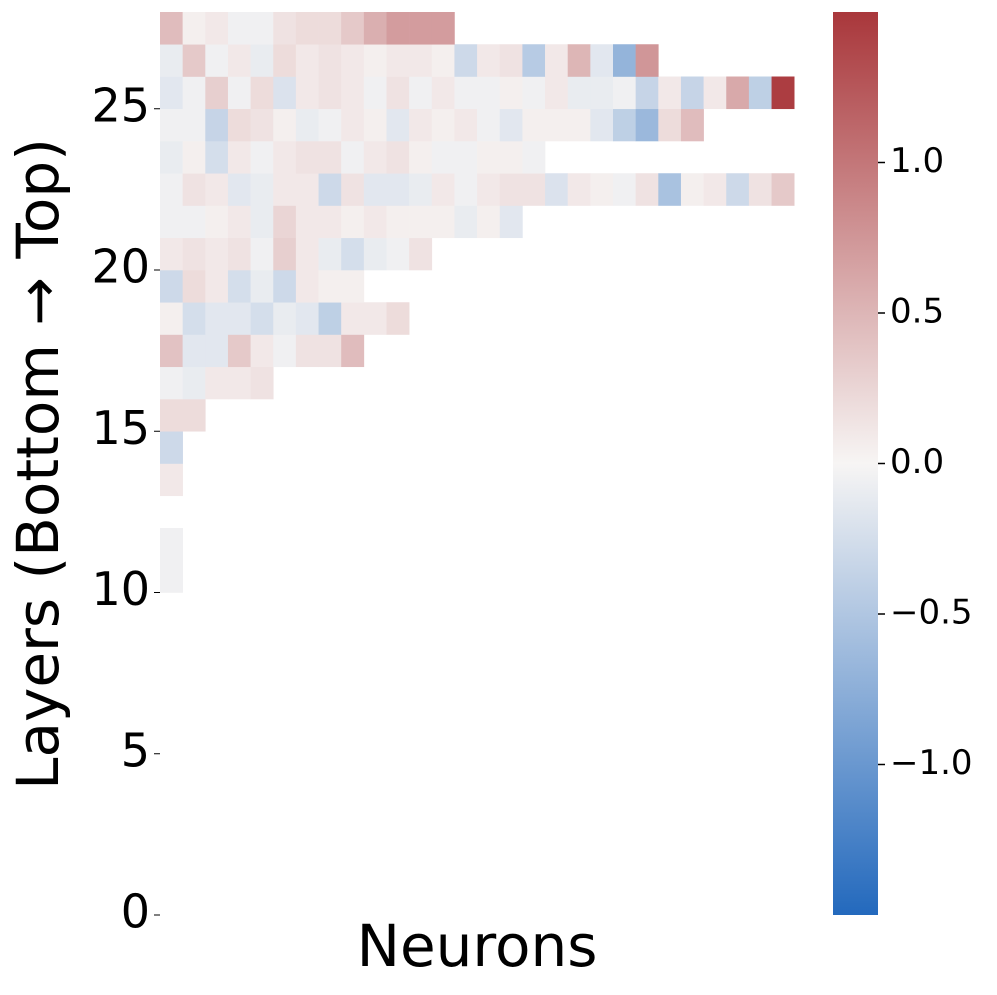  Describe the element at coordinates (477, 946) in the screenshot. I see `x-axis-label: Neurons` at that location.